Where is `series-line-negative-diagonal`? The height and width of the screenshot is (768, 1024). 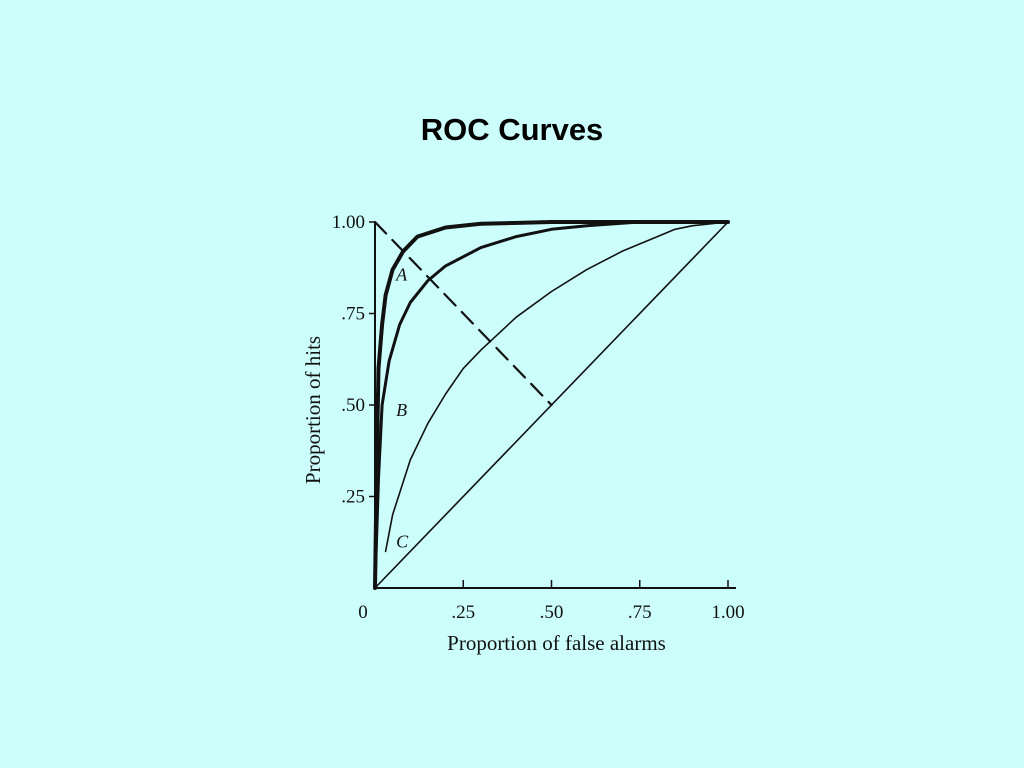 series-line-negative-diagonal is located at coordinates (463, 313).